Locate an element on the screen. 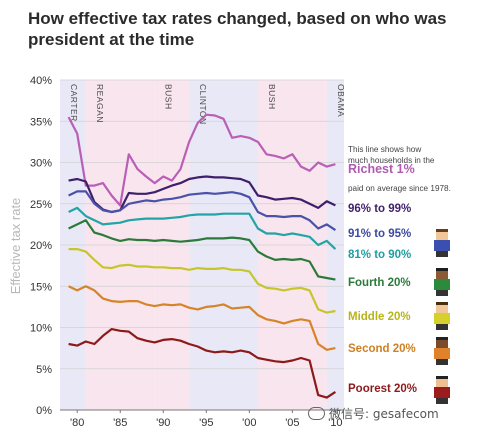  watermark-text: 微信号: gesafecom is located at coordinates (384, 414).